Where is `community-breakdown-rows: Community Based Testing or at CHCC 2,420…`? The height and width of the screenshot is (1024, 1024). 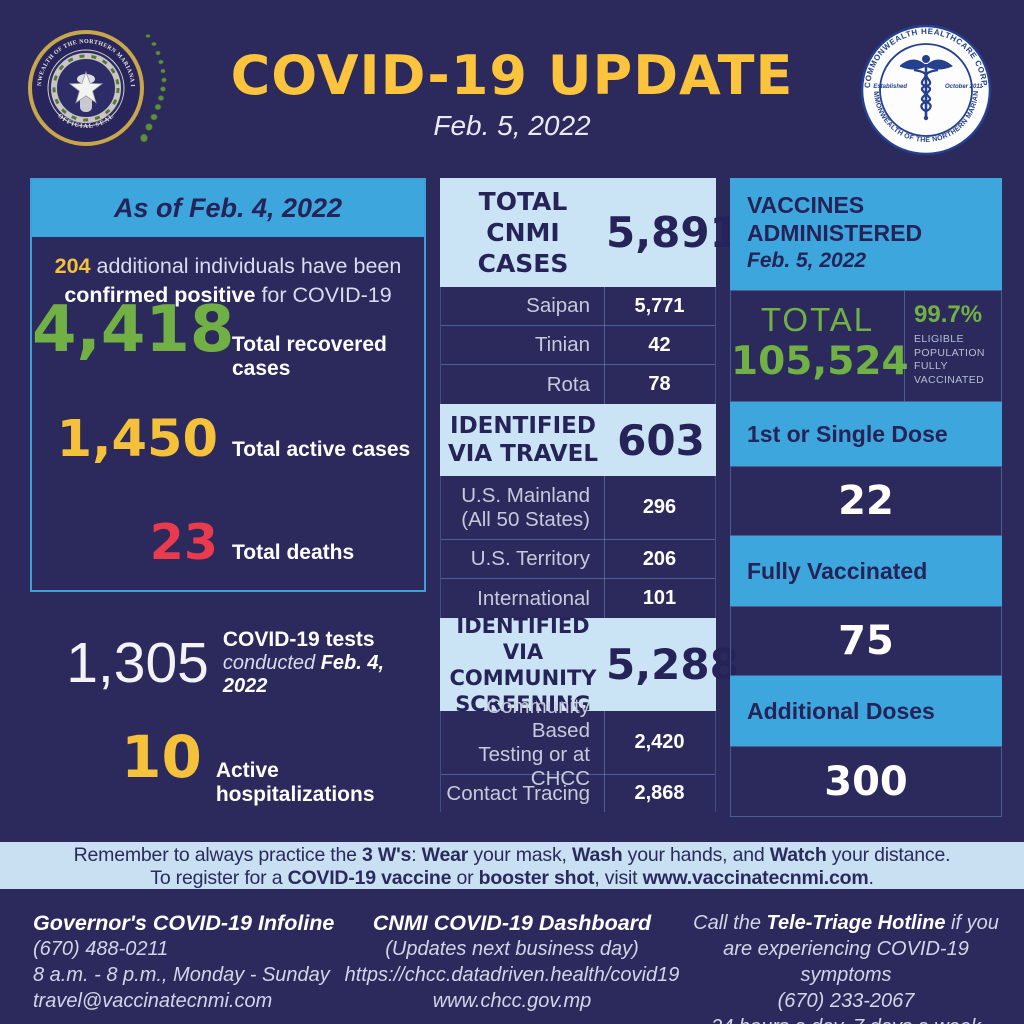 community-breakdown-rows: Community Based Testing or at CHCC 2,420… is located at coordinates (578, 753).